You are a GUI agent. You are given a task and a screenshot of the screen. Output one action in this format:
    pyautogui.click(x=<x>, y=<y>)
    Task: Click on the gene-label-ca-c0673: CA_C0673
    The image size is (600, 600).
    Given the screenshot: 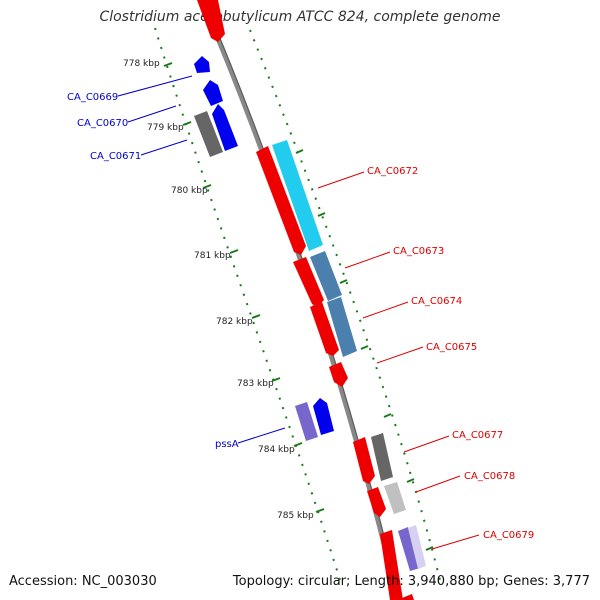 What is the action you would take?
    pyautogui.click(x=418, y=251)
    